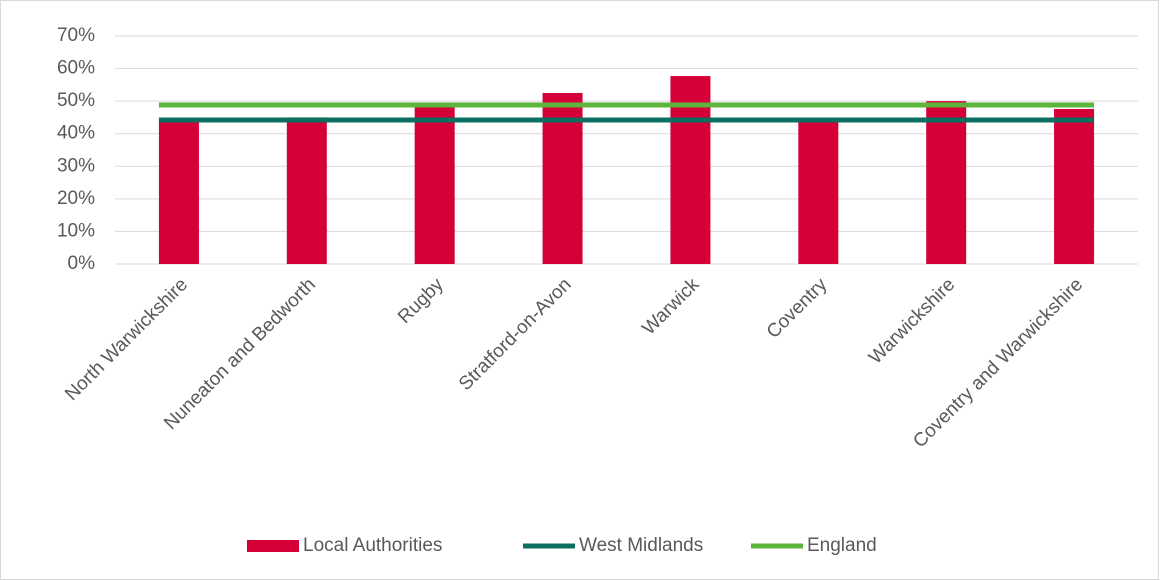  What do you see at coordinates (76, 165) in the screenshot?
I see `y-tick-label: 30%` at bounding box center [76, 165].